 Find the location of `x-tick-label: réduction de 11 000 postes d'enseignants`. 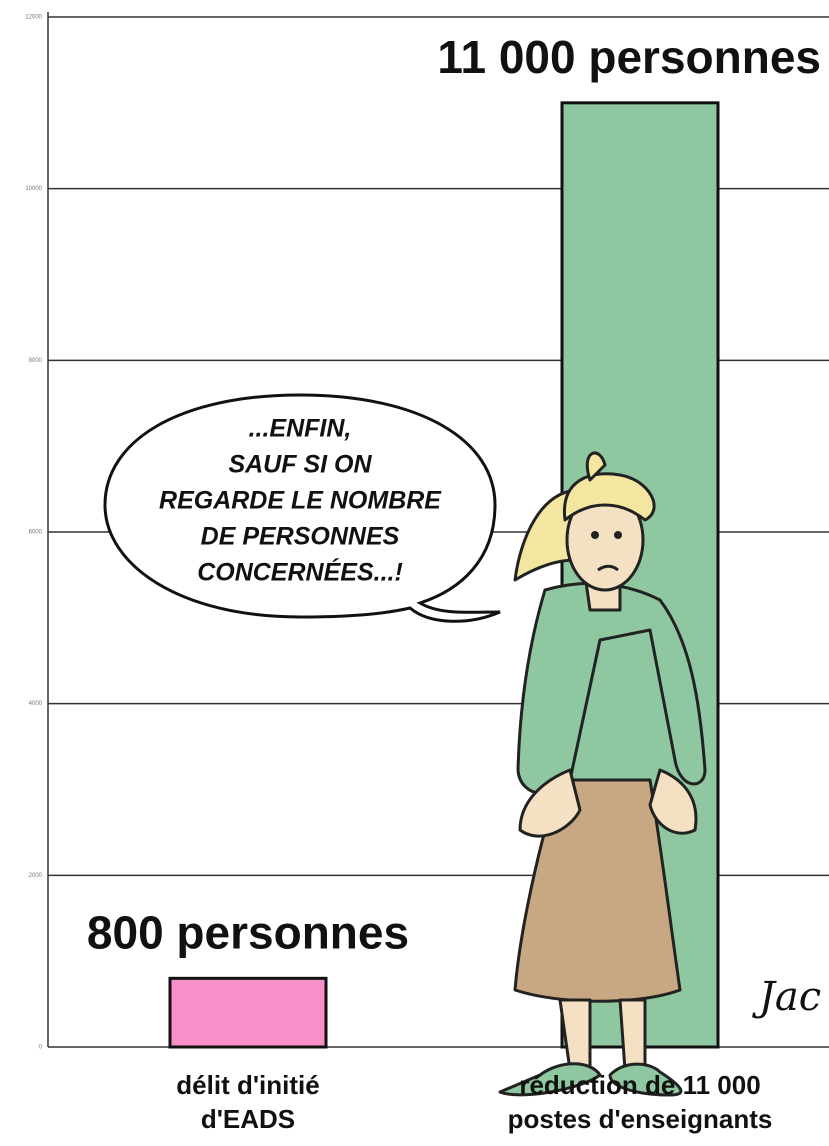

x-tick-label: réduction de 11 000 postes d'enseignants is located at coordinates (640, 1102).